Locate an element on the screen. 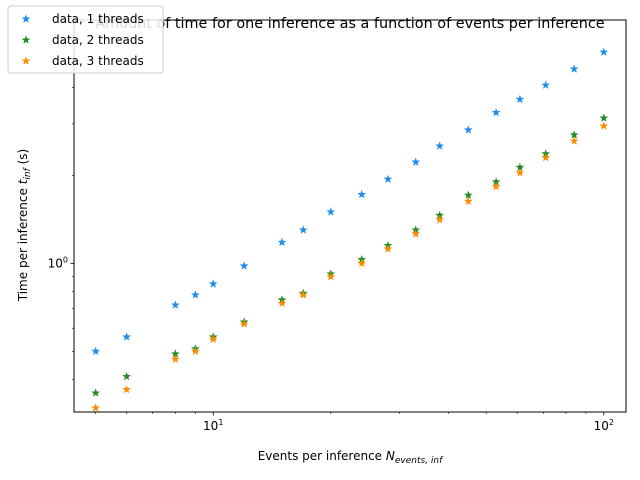 The height and width of the screenshot is (480, 640). y-axis-label: Time per inference tinf (s) is located at coordinates (24, 225).